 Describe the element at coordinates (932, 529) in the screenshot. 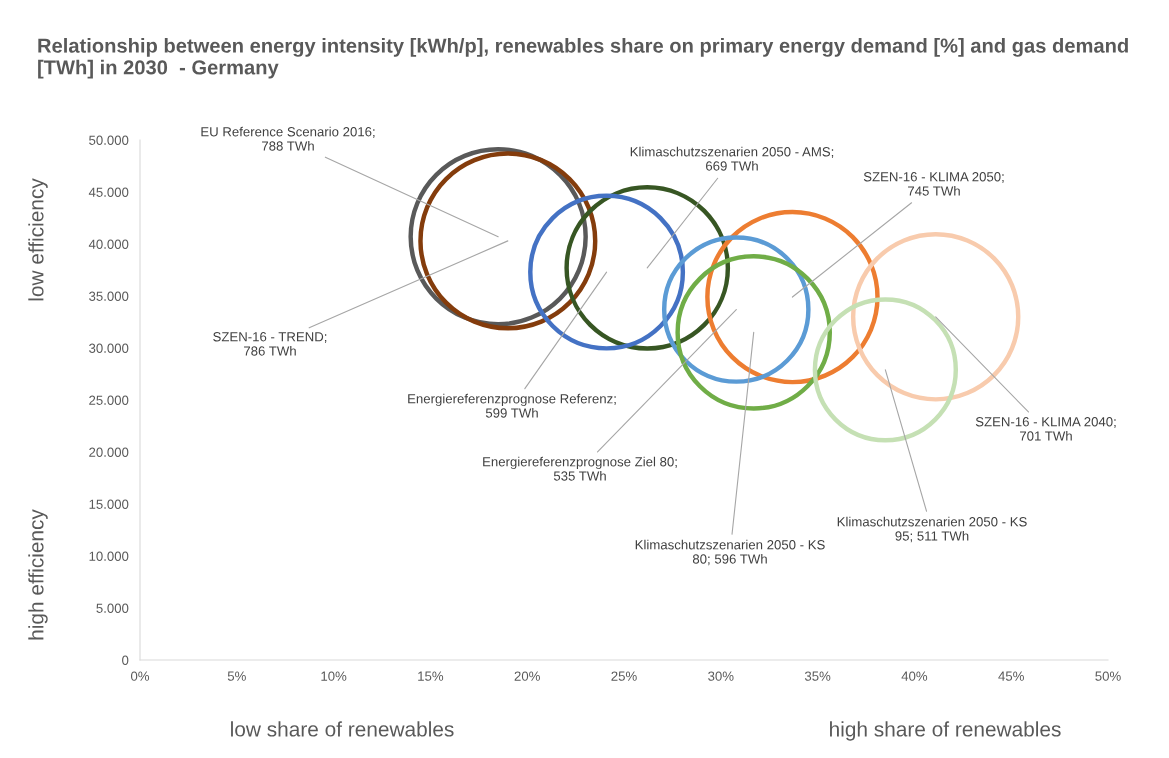

I see `annotation: Klimaschutzszenarien 2050 - KS 95; 511 TWh` at that location.